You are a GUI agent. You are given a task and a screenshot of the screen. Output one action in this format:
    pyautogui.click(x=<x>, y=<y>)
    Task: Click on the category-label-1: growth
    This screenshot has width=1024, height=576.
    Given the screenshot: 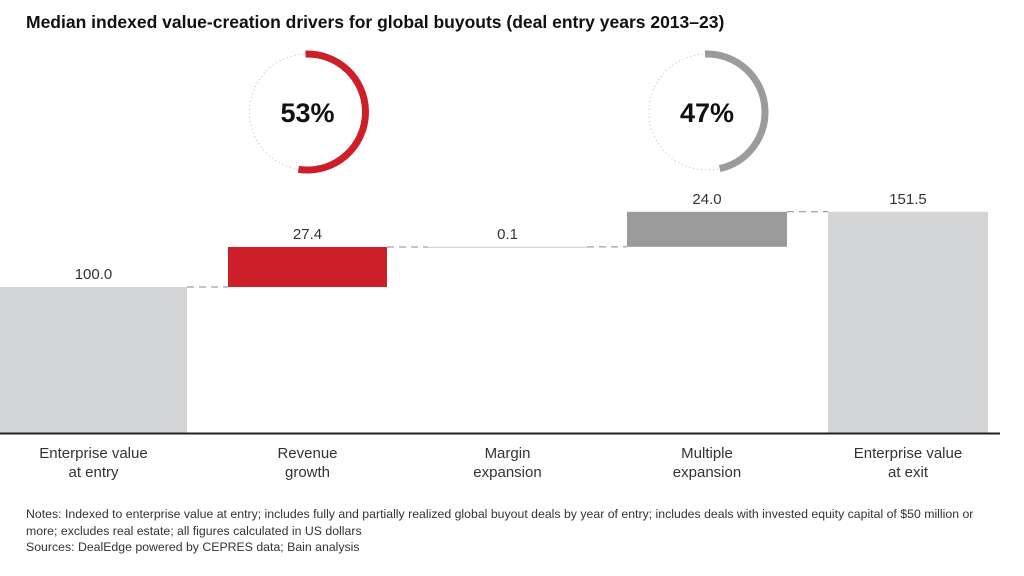 What is the action you would take?
    pyautogui.click(x=307, y=472)
    